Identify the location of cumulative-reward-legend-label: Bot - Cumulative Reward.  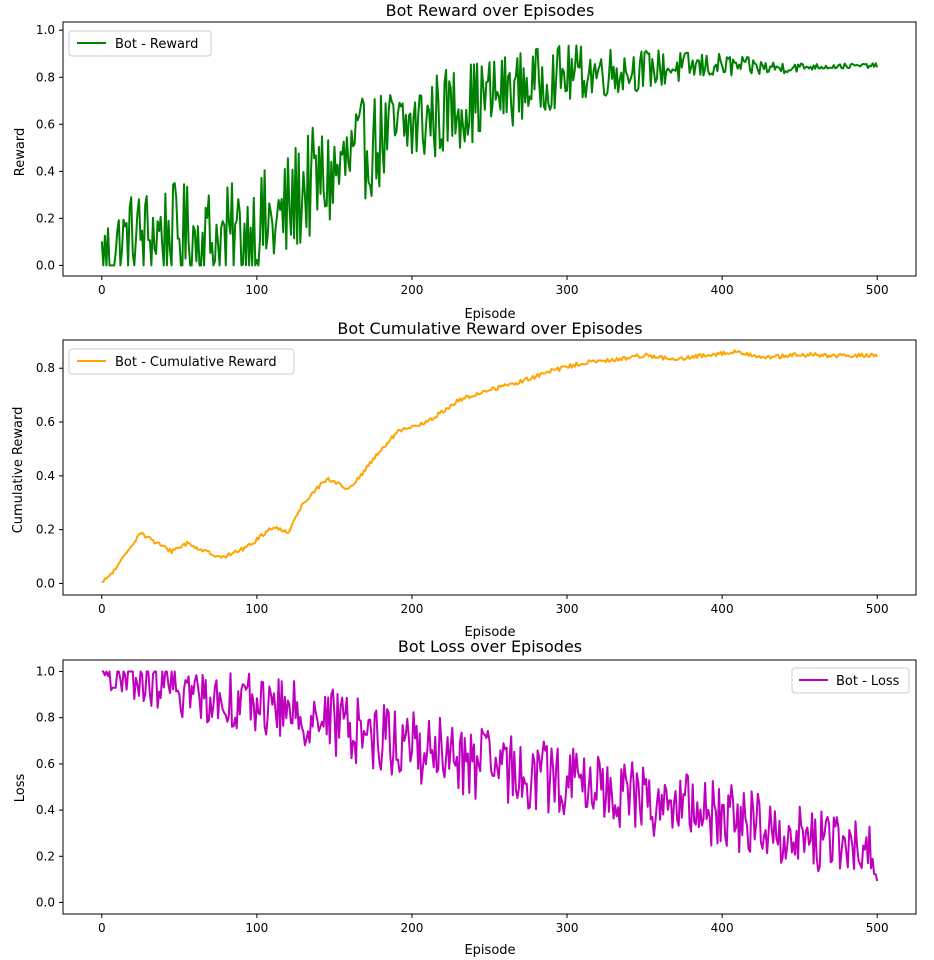
(196, 362).